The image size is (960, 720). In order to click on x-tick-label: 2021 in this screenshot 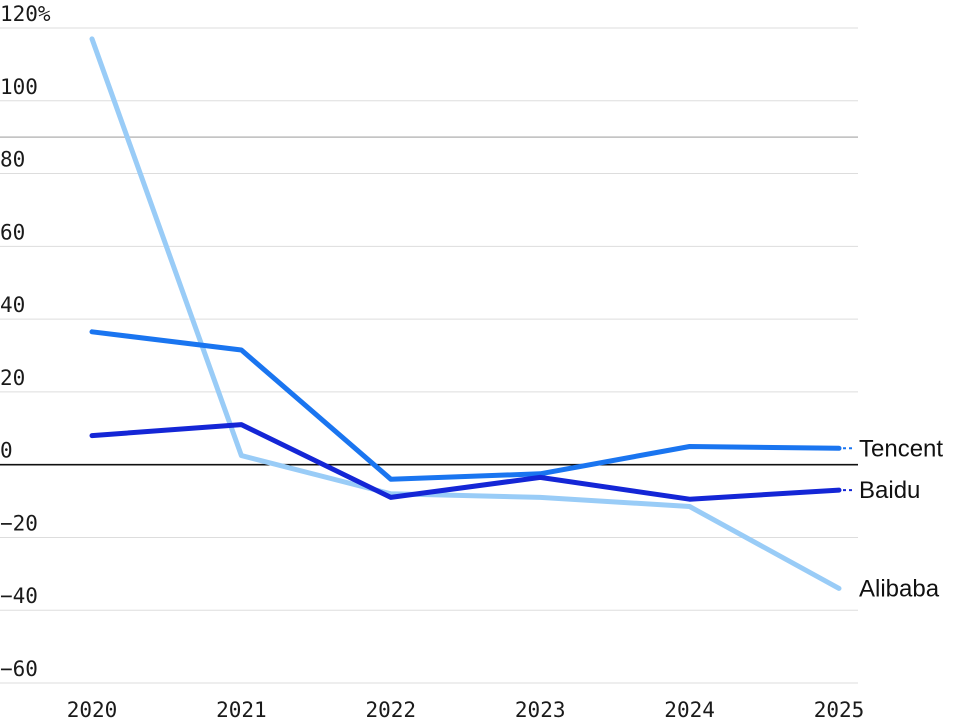, I will do `click(241, 709)`.